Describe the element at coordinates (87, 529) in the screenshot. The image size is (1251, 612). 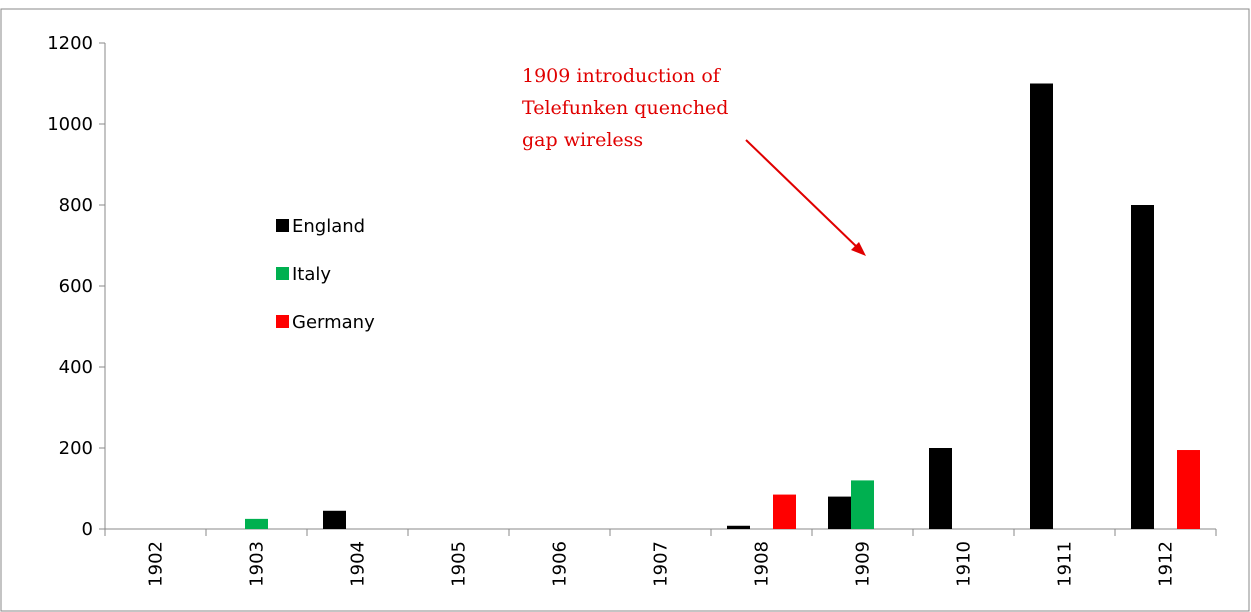
I see `y-tick-label: 0` at that location.